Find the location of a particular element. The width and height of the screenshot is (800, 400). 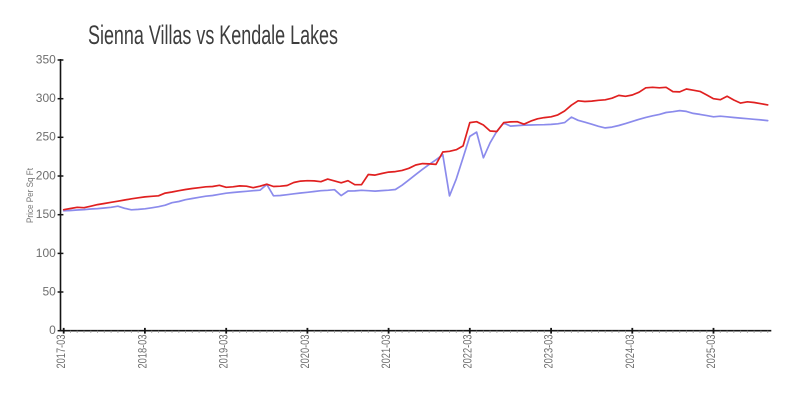

svg-text: 300 is located at coordinates (46, 98).